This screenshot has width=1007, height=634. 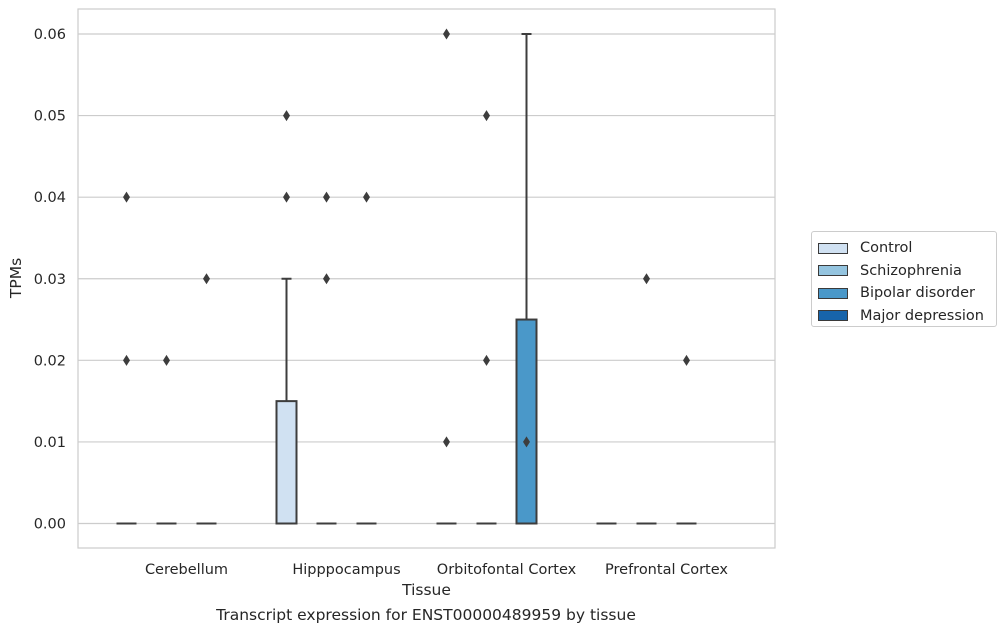 What do you see at coordinates (426, 590) in the screenshot?
I see `x-axis-label: Tissue` at bounding box center [426, 590].